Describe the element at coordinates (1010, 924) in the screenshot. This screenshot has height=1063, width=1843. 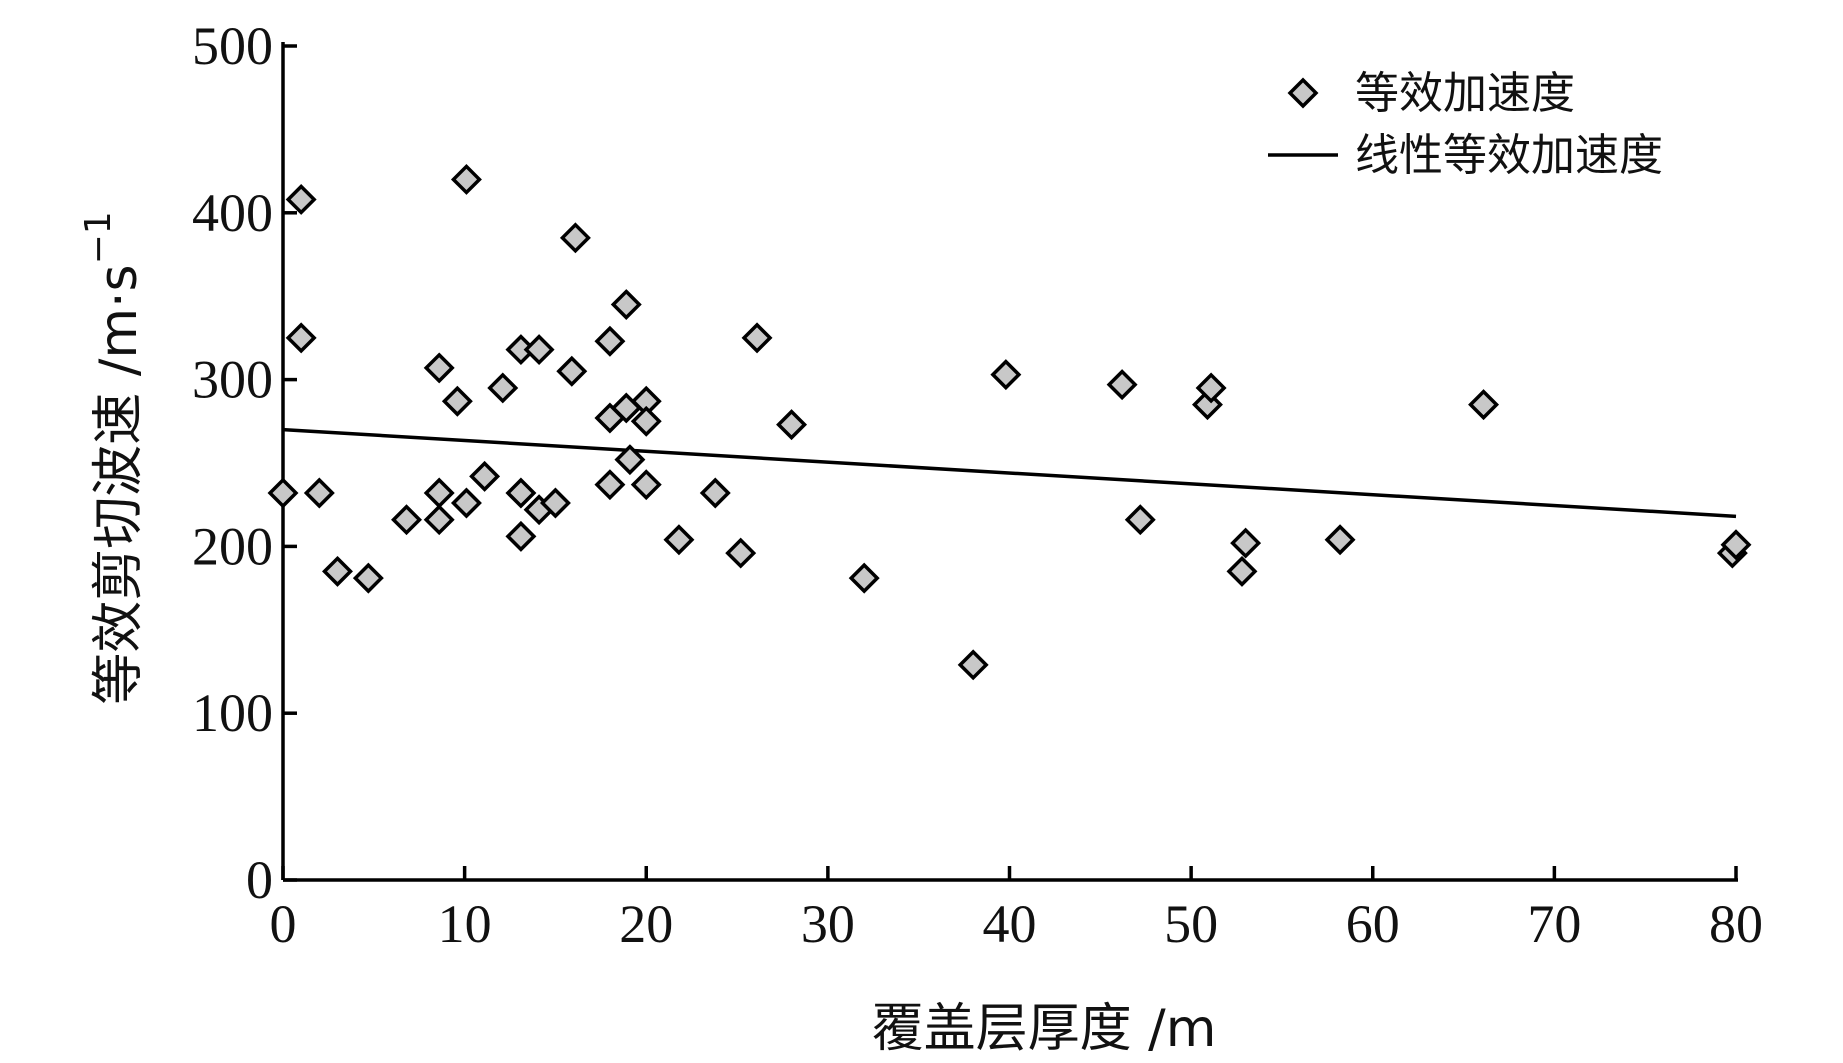
I see `x-tick-label: 40` at that location.